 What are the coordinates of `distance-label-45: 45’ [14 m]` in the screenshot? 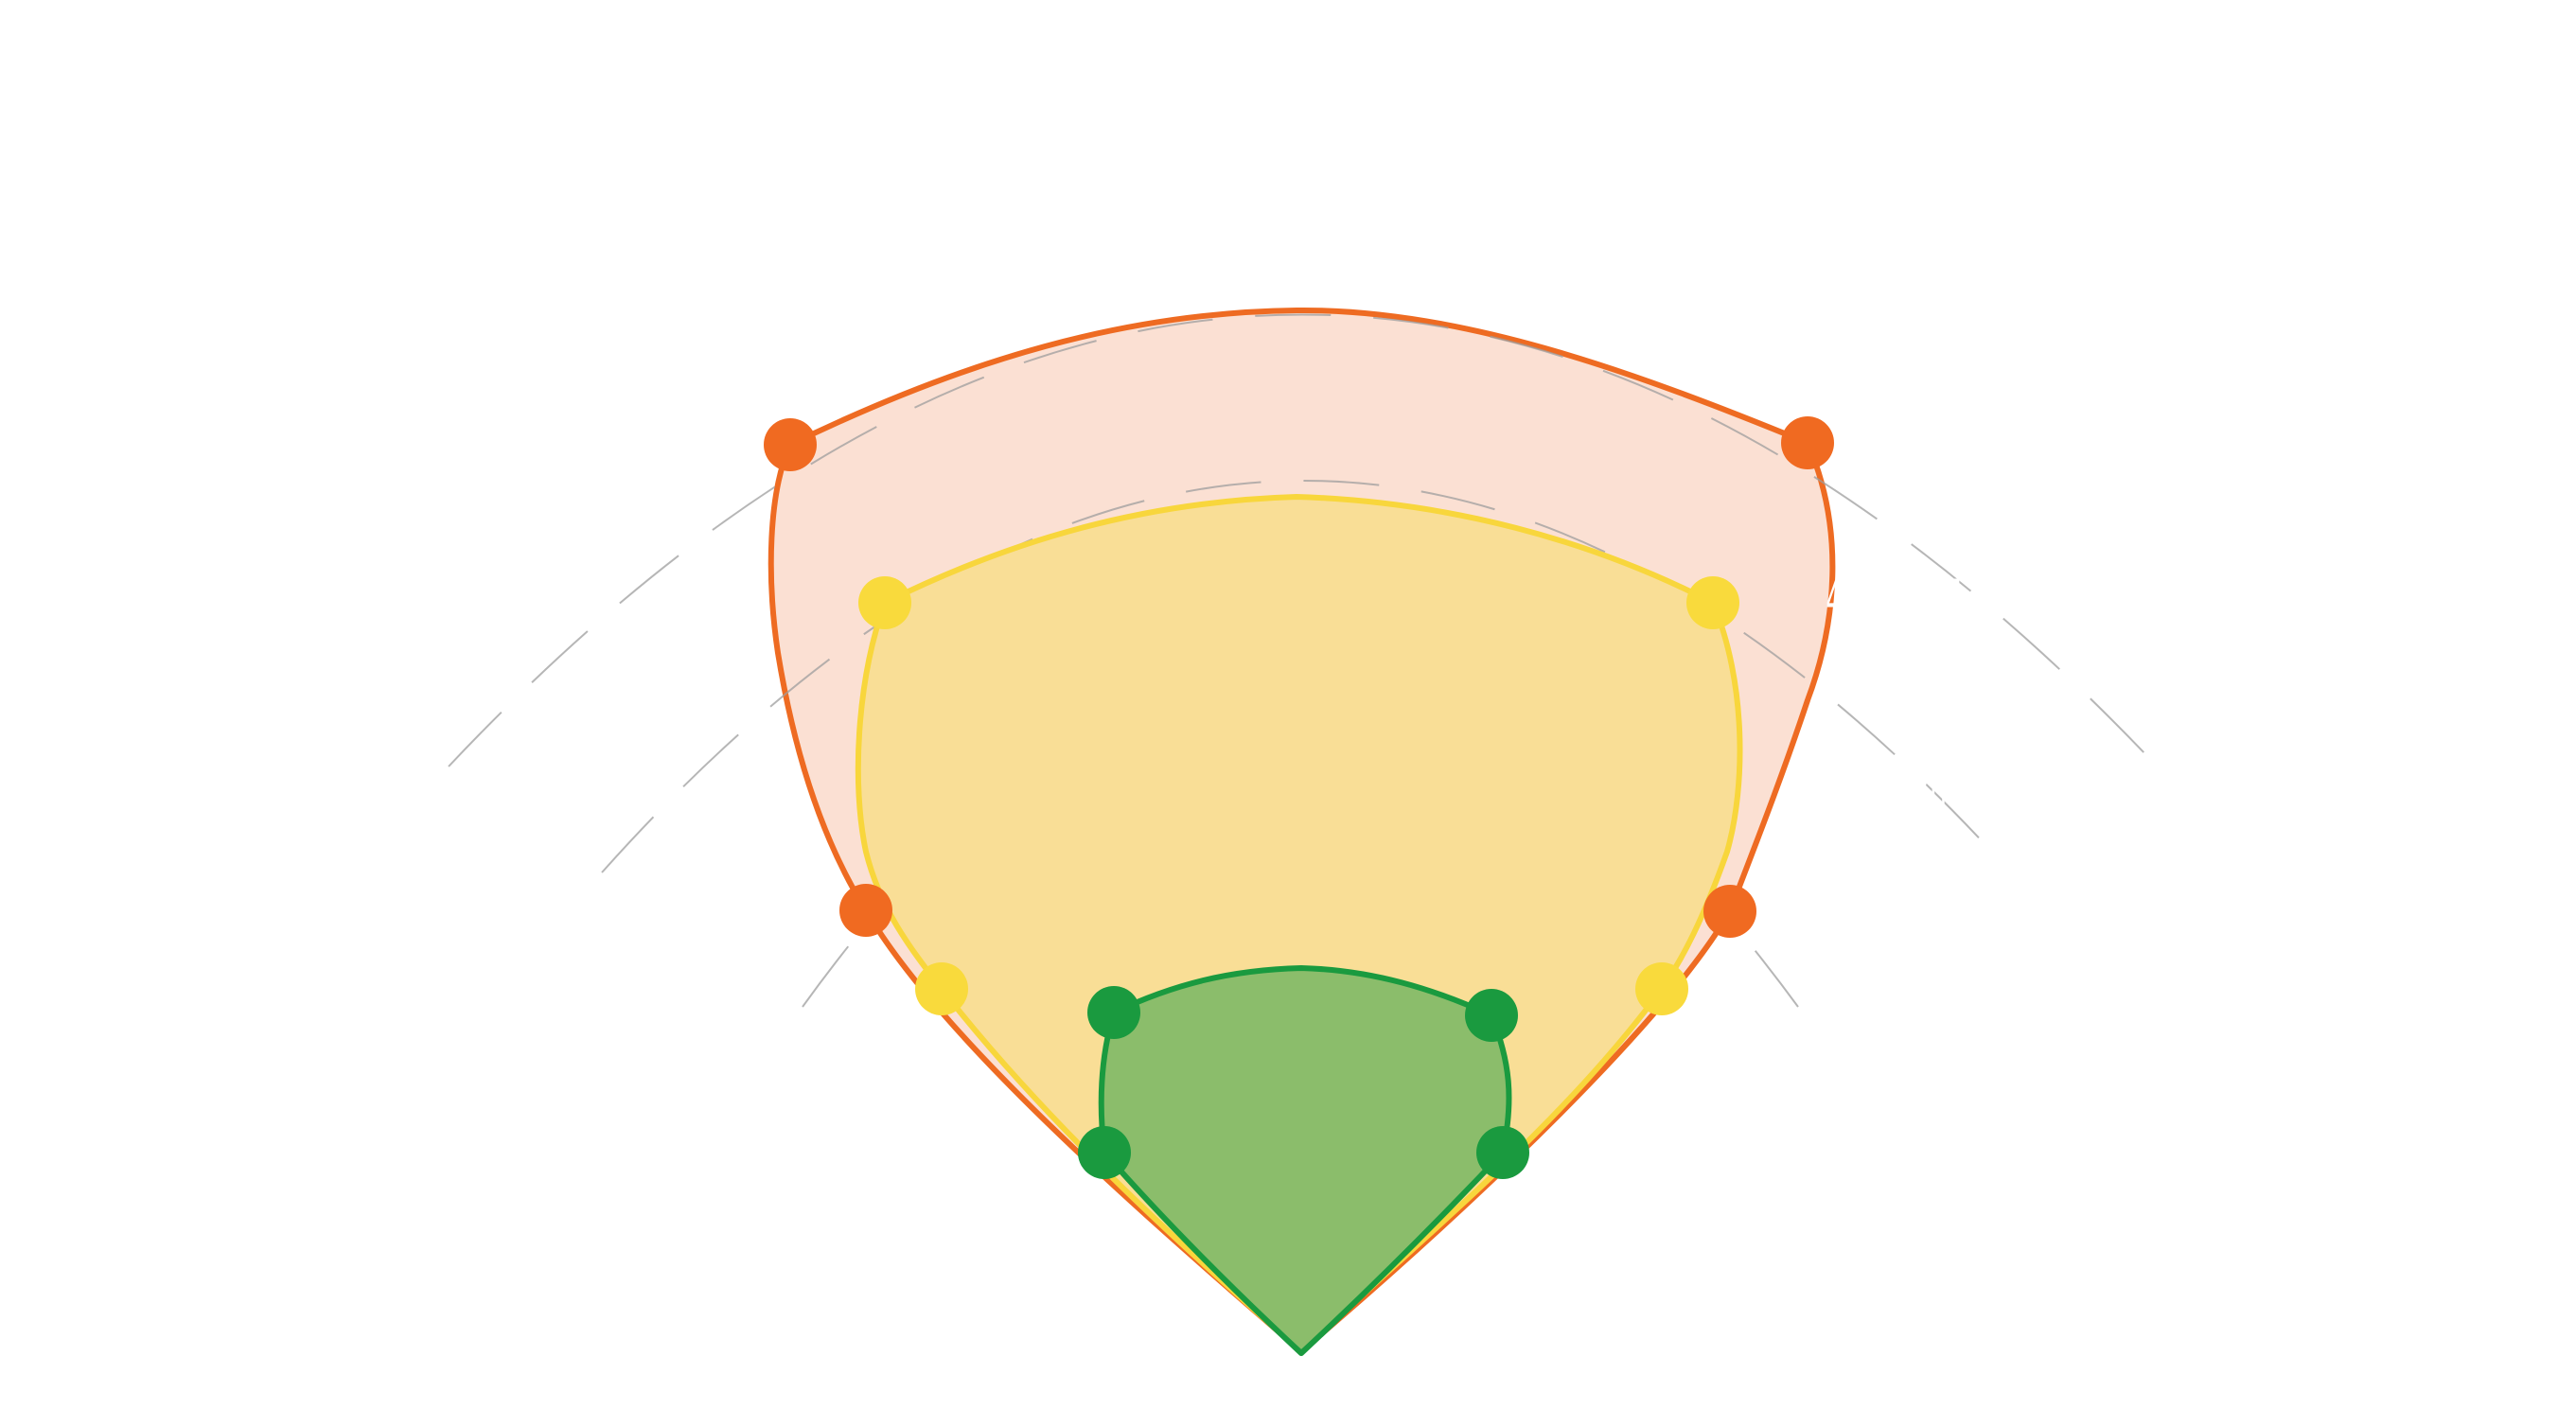 It's located at (1893, 599).